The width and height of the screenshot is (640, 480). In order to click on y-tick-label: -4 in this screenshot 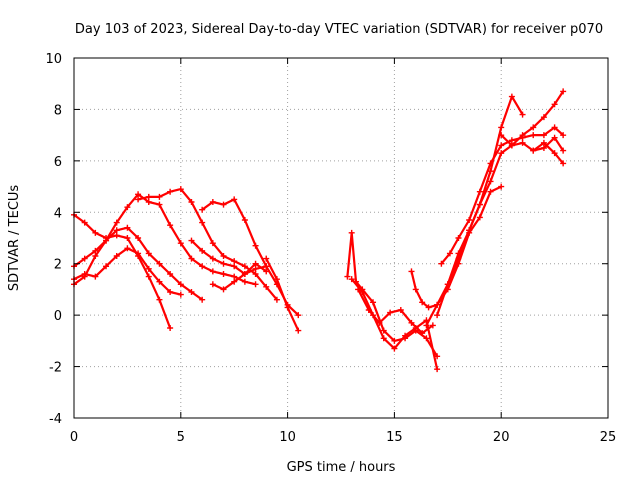, I will do `click(55, 419)`.